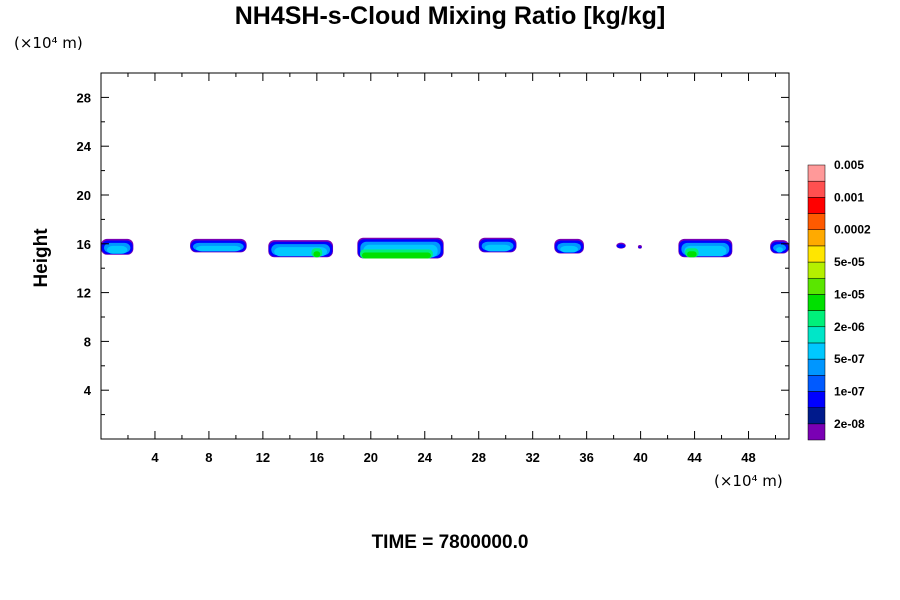  I want to click on chart-title: NH4SH-s-Cloud Mixing Ratio [kg/kg], so click(450, 16).